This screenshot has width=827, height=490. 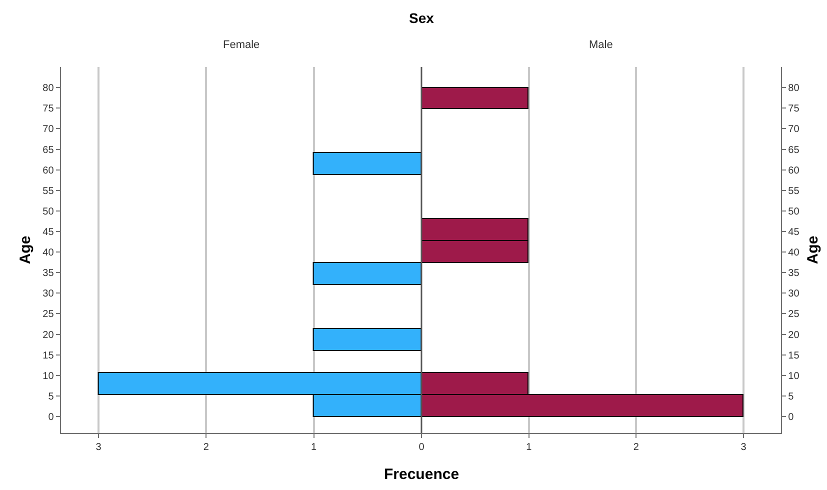 What do you see at coordinates (421, 18) in the screenshot?
I see `text: Sex` at bounding box center [421, 18].